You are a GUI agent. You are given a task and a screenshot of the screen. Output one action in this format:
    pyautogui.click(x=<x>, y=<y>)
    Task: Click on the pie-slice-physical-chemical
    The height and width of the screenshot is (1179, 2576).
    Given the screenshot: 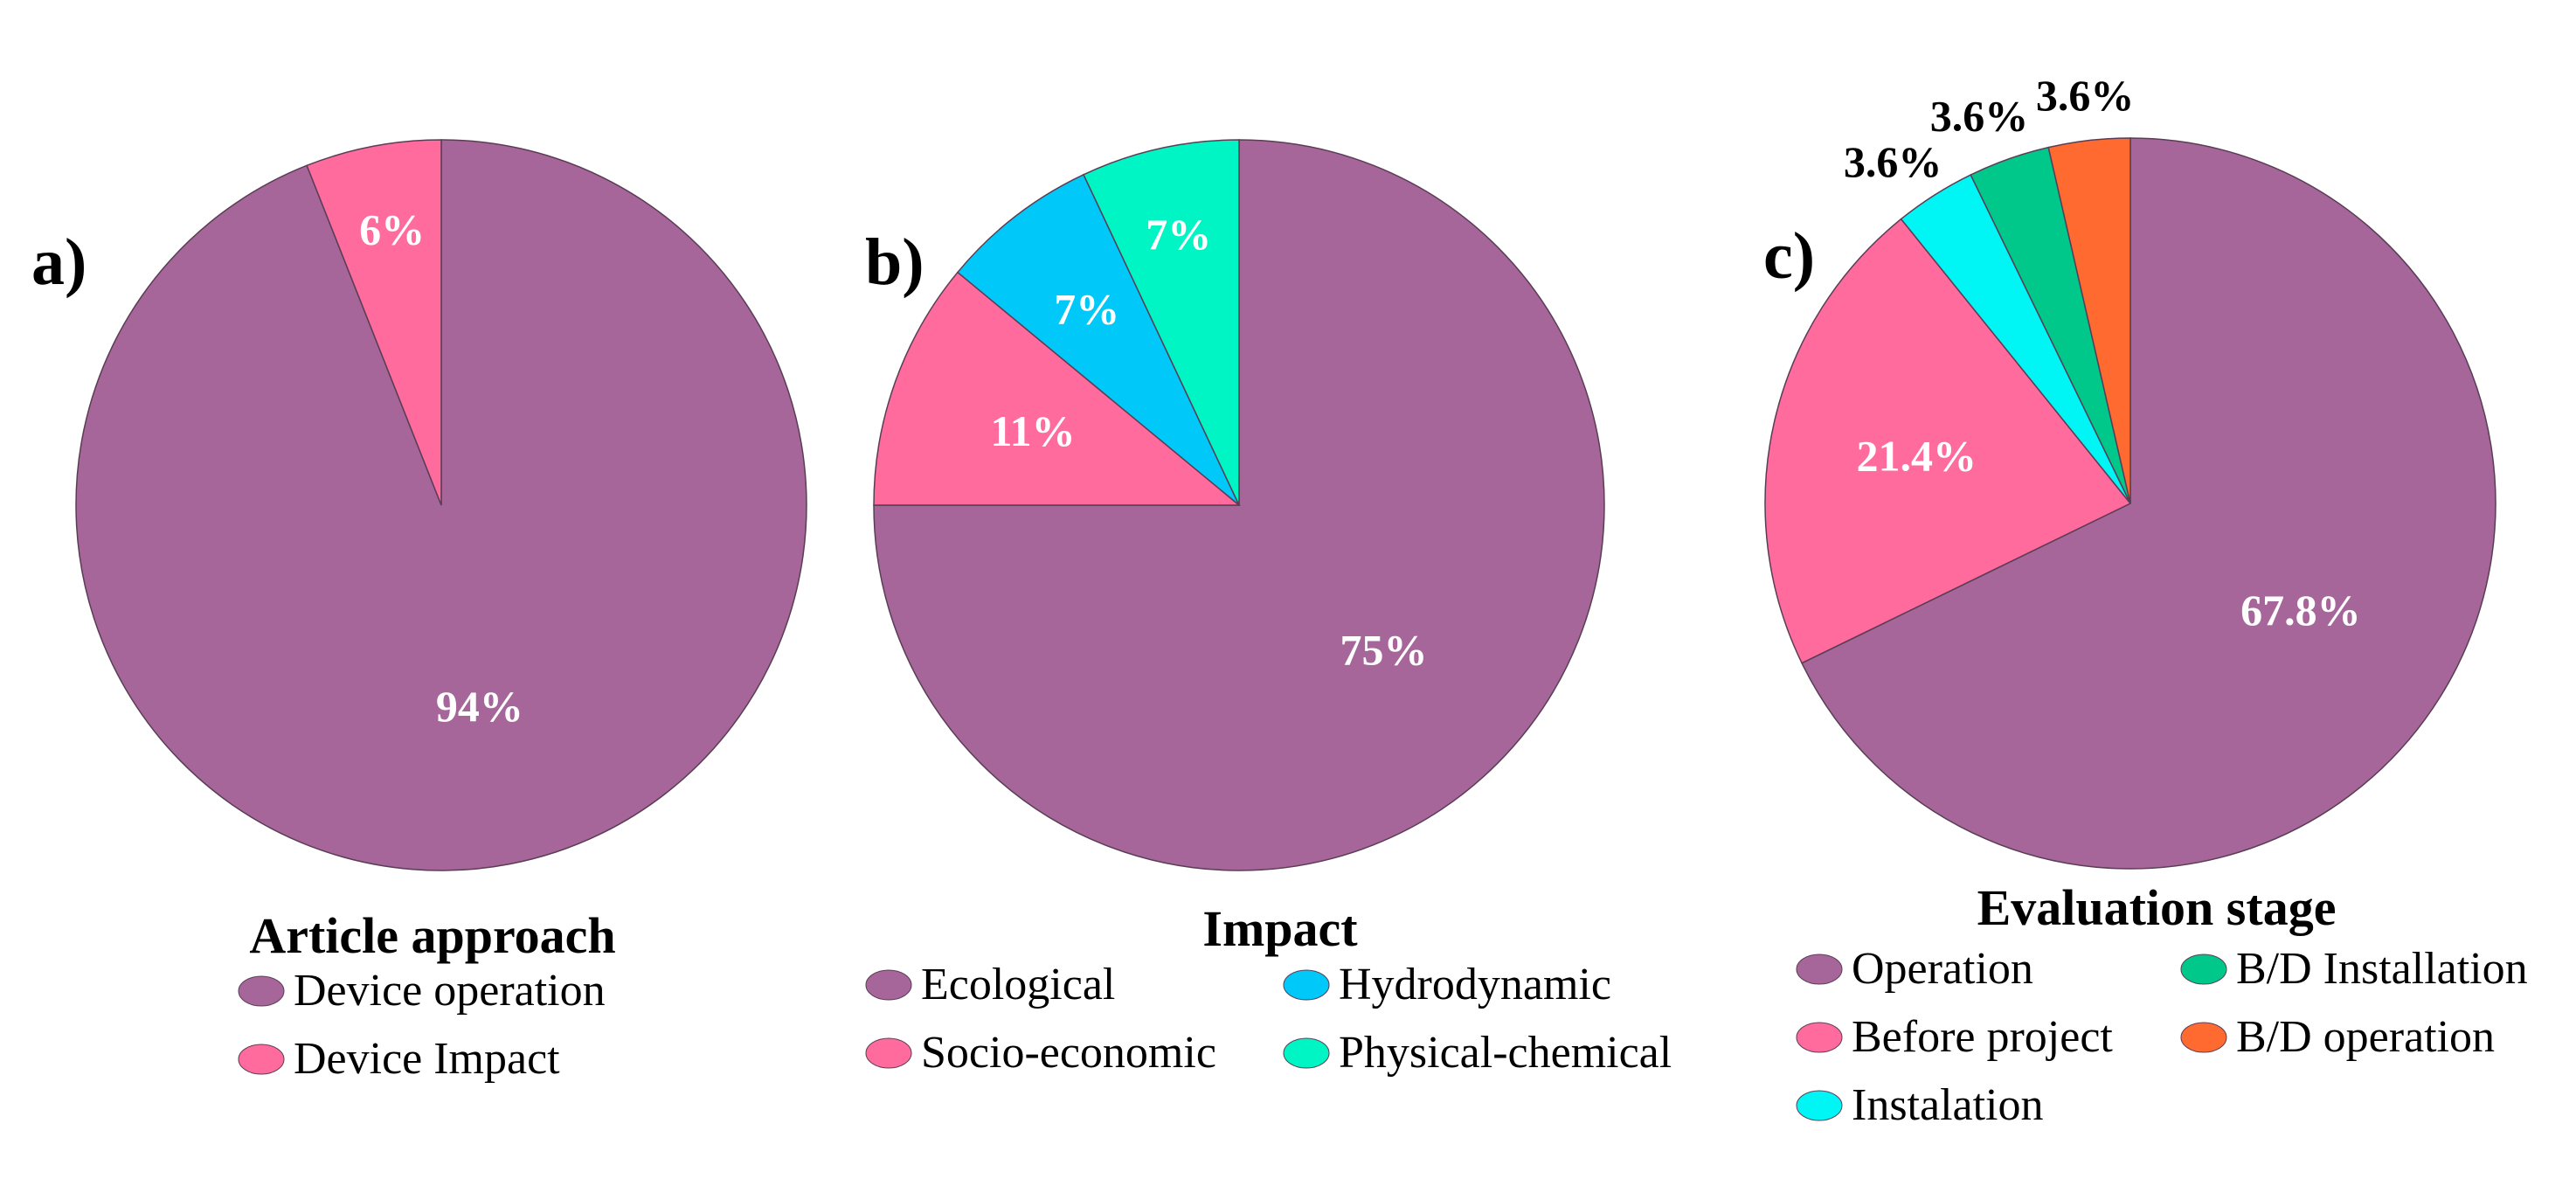 What is the action you would take?
    pyautogui.click(x=1161, y=322)
    